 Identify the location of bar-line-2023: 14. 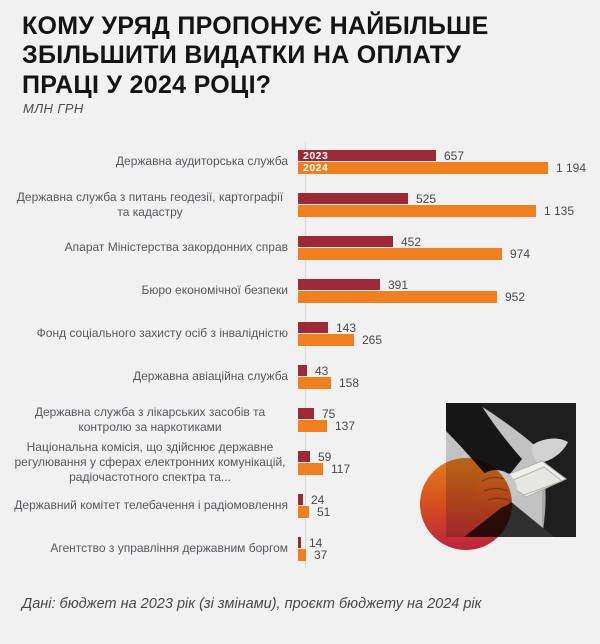
(449, 542).